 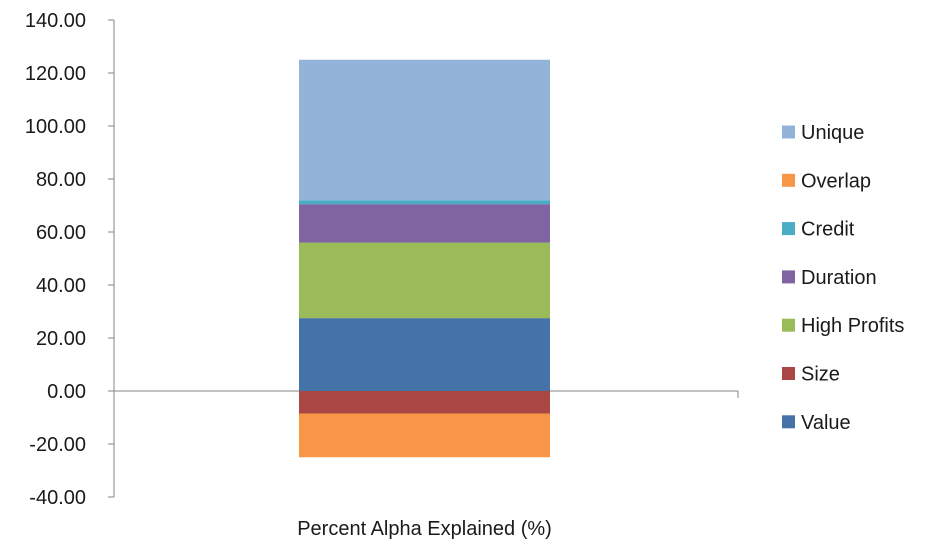 What do you see at coordinates (788, 422) in the screenshot?
I see `legend-swatch-value` at bounding box center [788, 422].